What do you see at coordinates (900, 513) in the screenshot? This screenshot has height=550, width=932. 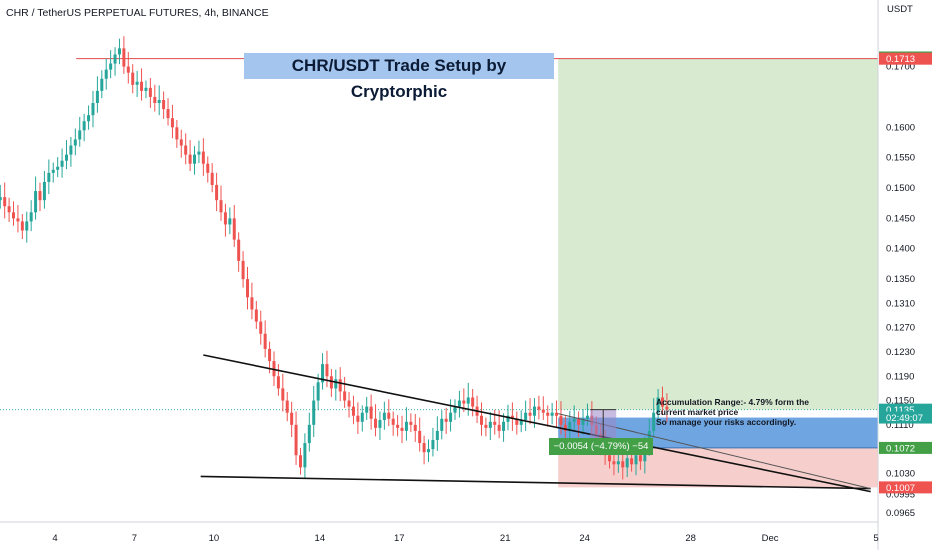 I see `price-tick-label: 0.0965` at bounding box center [900, 513].